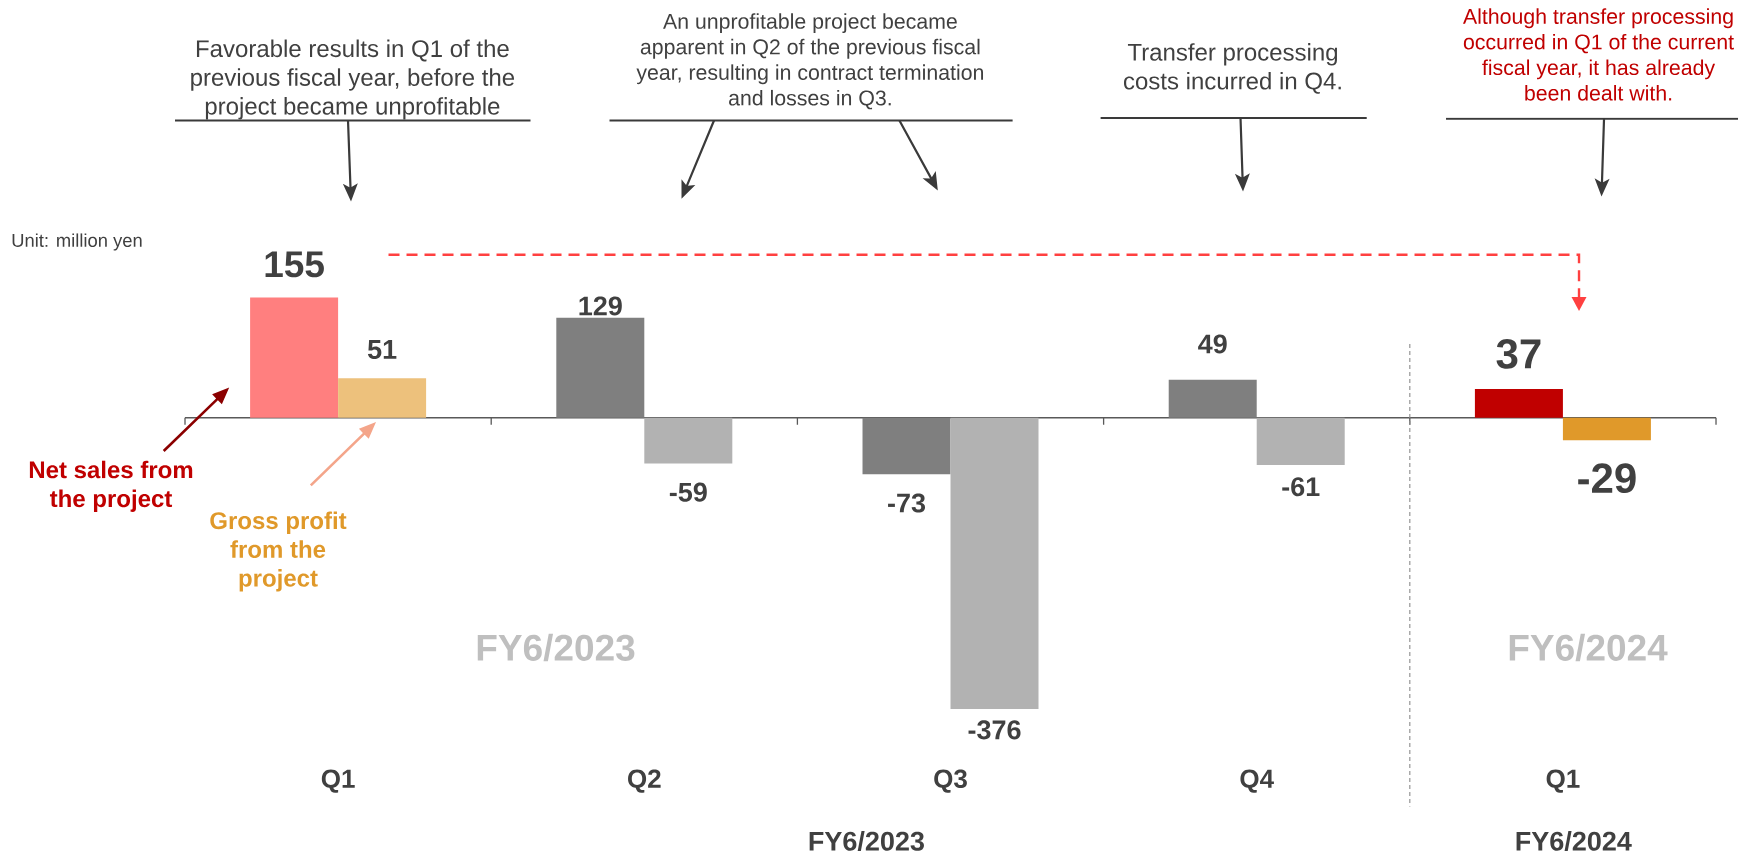 This screenshot has width=1739, height=854. What do you see at coordinates (1574, 841) in the screenshot?
I see `text: FY6/2024` at bounding box center [1574, 841].